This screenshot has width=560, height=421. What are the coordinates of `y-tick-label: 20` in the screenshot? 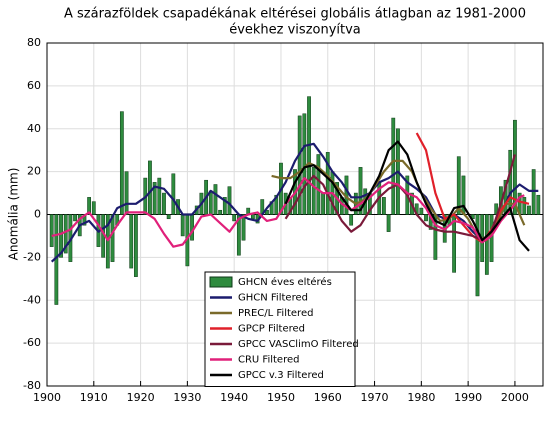 It's located at (34, 171).